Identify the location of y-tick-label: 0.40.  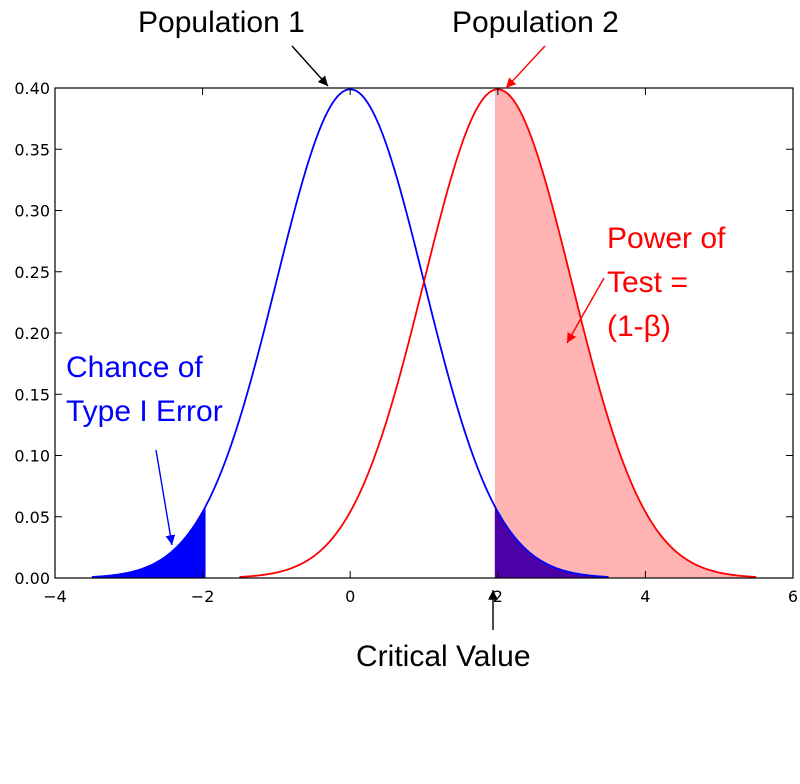
(32, 88).